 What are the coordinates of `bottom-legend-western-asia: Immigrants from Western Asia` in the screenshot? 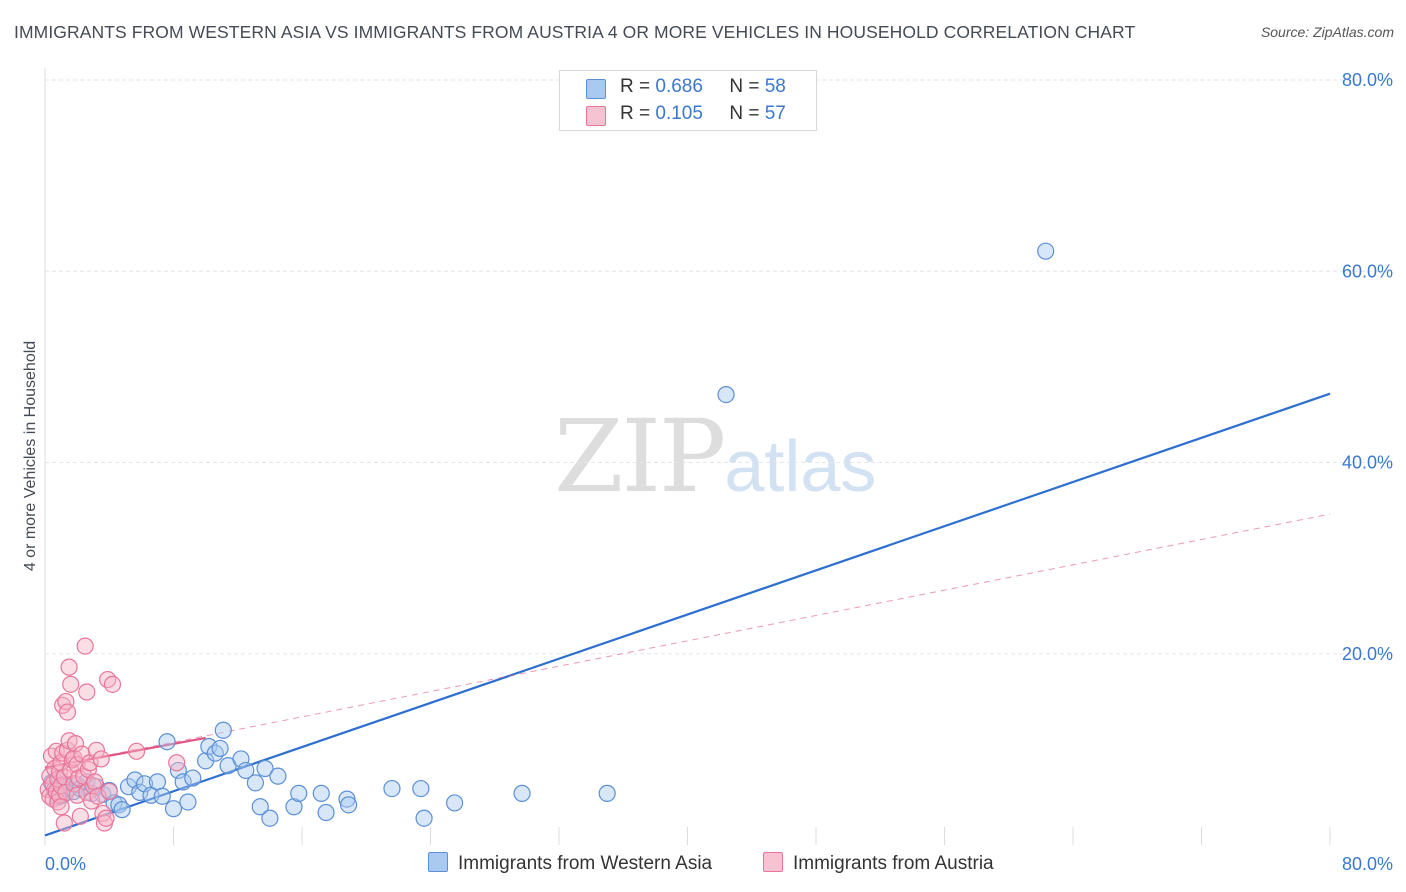 It's located at (570, 863).